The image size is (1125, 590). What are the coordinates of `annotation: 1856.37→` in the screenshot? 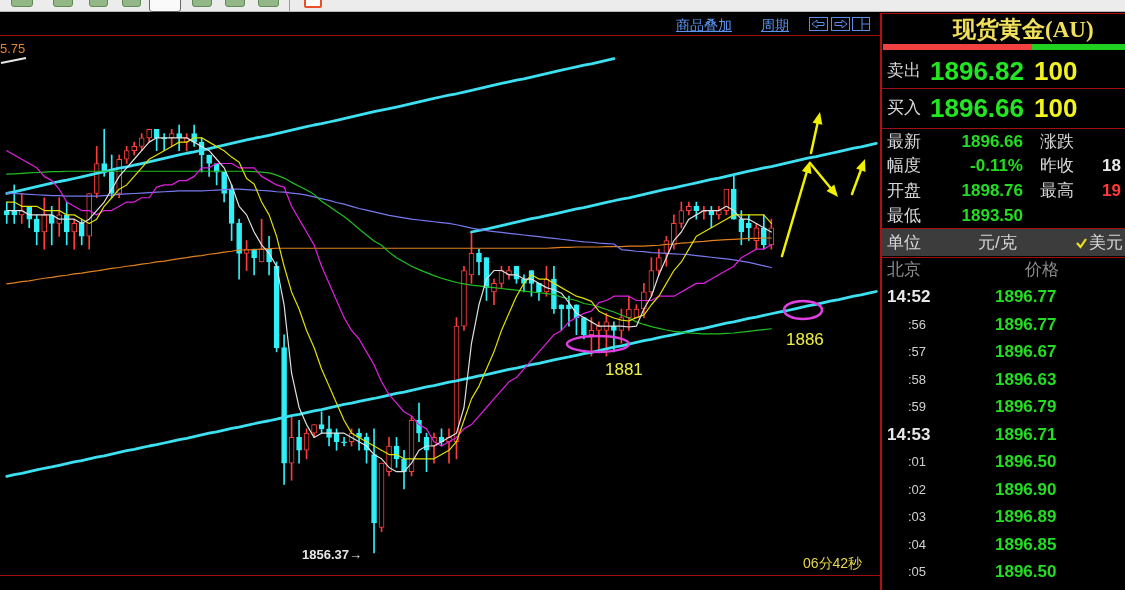 It's located at (332, 555).